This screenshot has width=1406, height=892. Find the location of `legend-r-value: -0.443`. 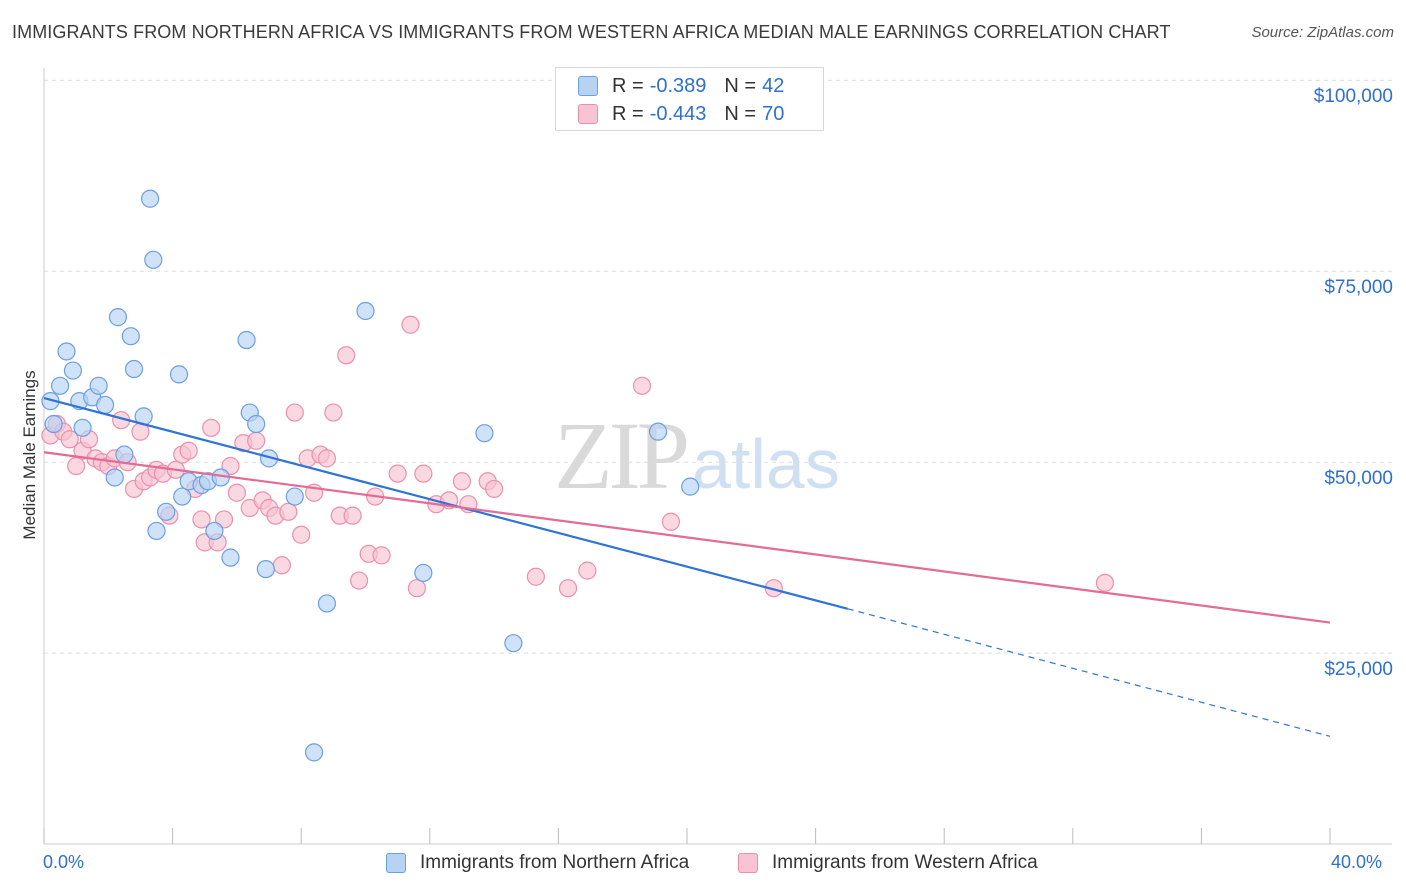

legend-r-value: -0.443 is located at coordinates (678, 113).